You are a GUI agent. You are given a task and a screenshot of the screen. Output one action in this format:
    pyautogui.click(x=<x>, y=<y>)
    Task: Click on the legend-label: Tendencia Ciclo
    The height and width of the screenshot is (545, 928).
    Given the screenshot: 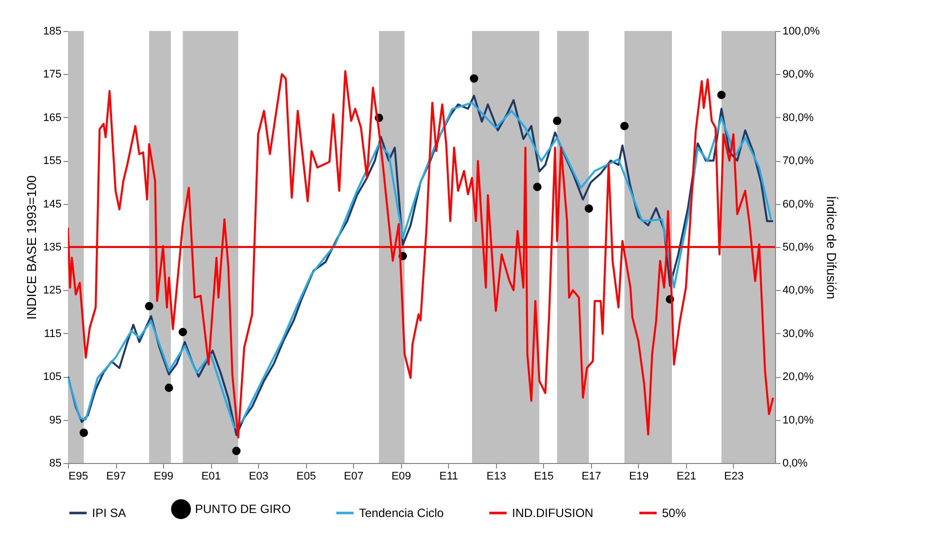 What is the action you would take?
    pyautogui.click(x=401, y=513)
    